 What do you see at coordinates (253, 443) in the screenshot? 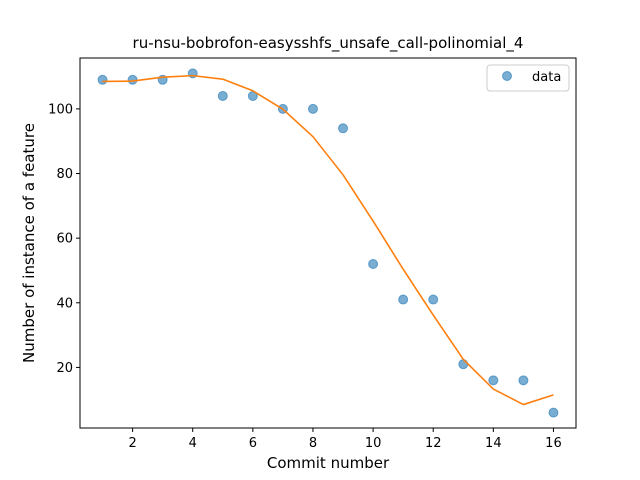
I see `x-tick-label: 6` at bounding box center [253, 443].